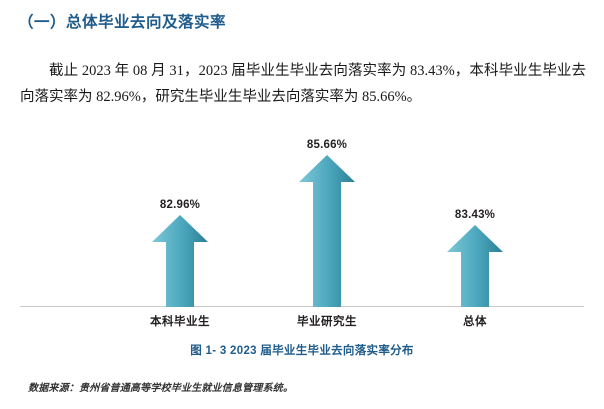  Describe the element at coordinates (327, 322) in the screenshot. I see `category-label-2: 毕业研究生` at that location.